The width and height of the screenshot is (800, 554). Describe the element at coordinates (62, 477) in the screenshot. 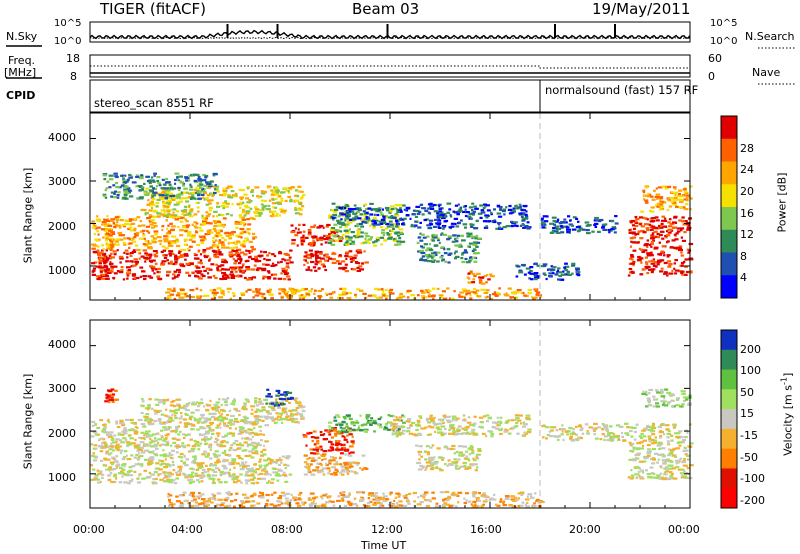

I see `vel-ytick-1000: 1000` at that location.